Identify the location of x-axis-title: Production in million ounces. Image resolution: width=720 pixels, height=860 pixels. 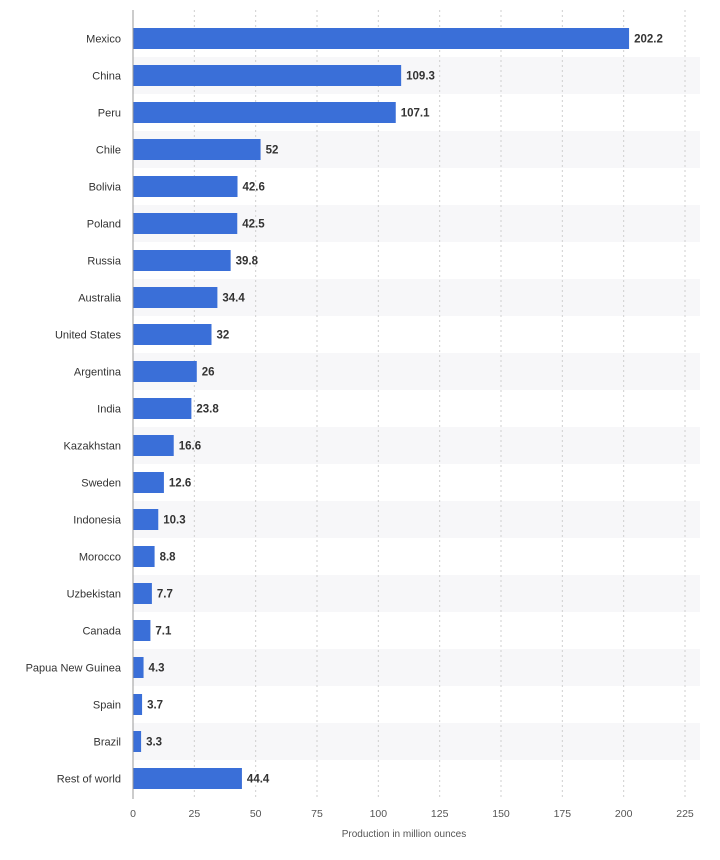
(404, 834).